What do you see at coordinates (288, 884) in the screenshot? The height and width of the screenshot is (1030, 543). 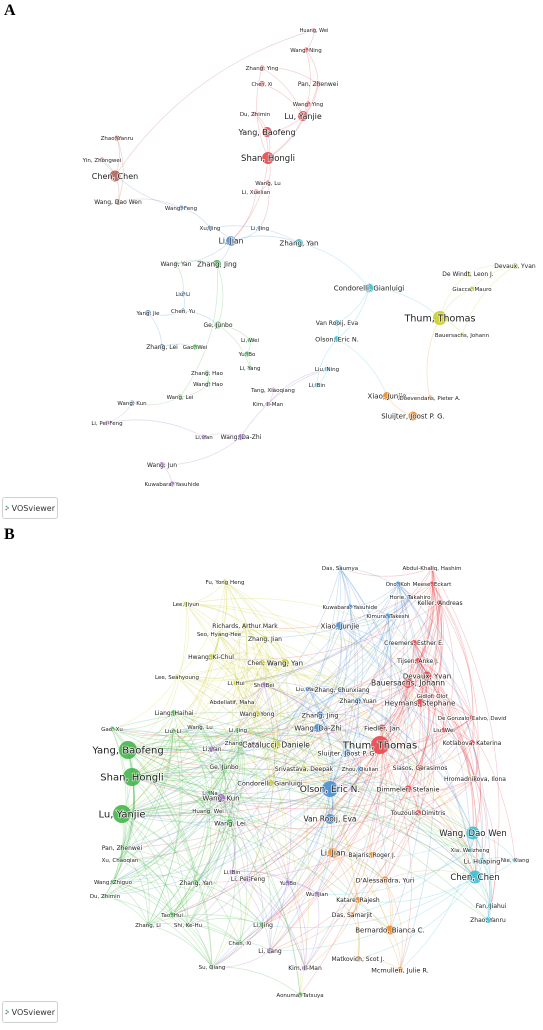 I see `panel-b-node-label: Yu, Bo` at bounding box center [288, 884].